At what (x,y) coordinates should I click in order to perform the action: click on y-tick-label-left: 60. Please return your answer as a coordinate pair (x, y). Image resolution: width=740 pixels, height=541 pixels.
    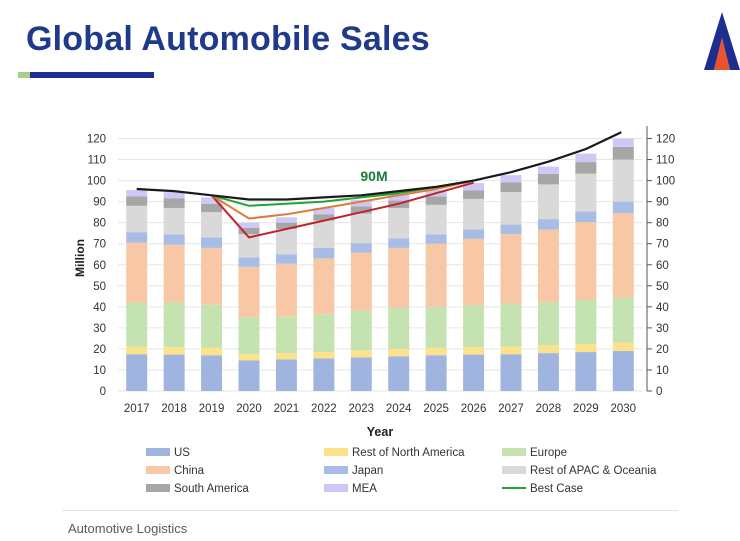
    Looking at the image, I should click on (99, 266).